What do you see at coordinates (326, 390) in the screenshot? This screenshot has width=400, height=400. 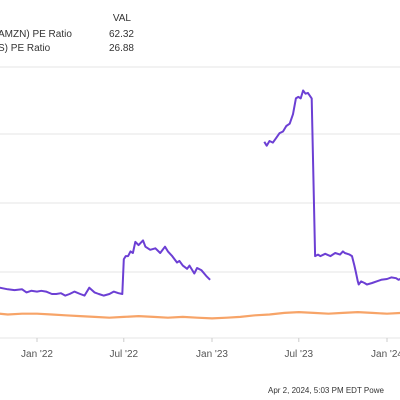 I see `footer-timestamp: Apr 2, 2024, 5:03 PM EDT Powe` at bounding box center [326, 390].